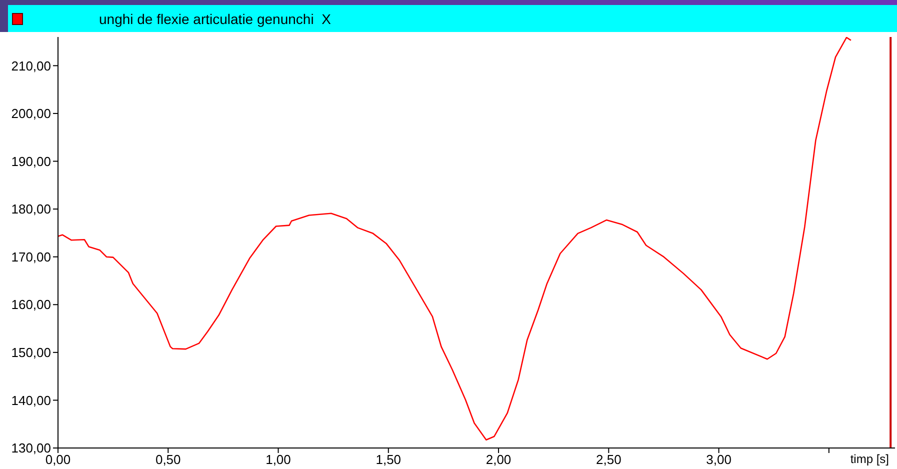 This screenshot has height=469, width=897. I want to click on y-tick-label: 160,00, so click(31, 304).